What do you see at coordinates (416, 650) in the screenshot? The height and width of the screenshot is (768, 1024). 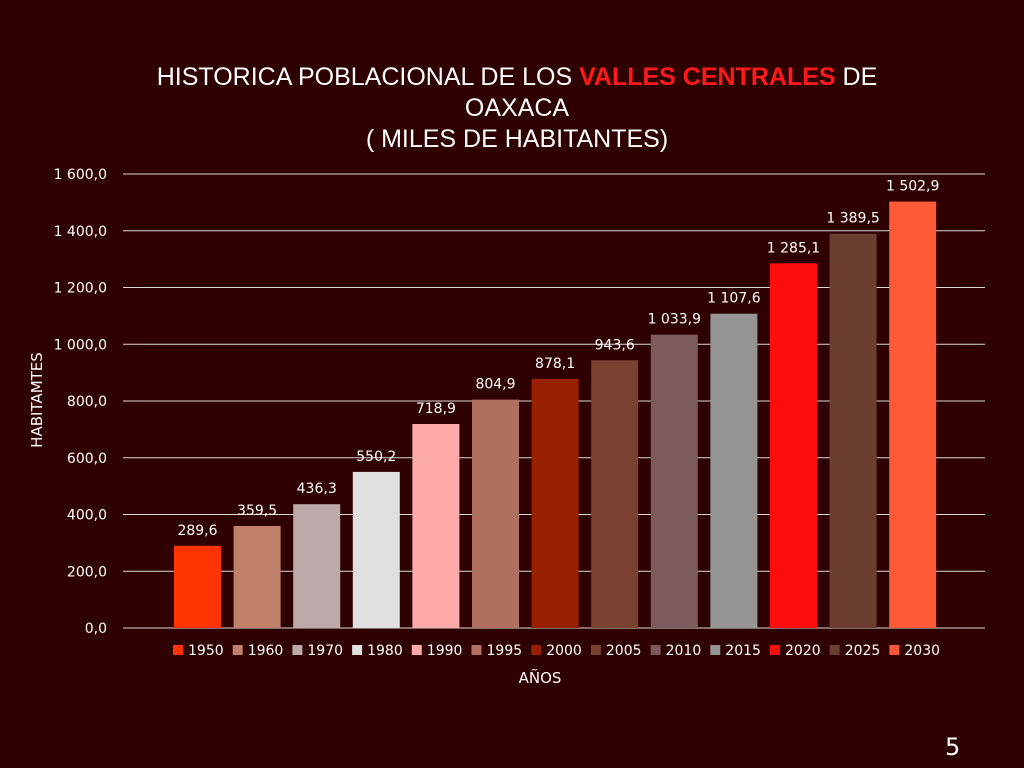 I see `legend-swatch-1990` at bounding box center [416, 650].